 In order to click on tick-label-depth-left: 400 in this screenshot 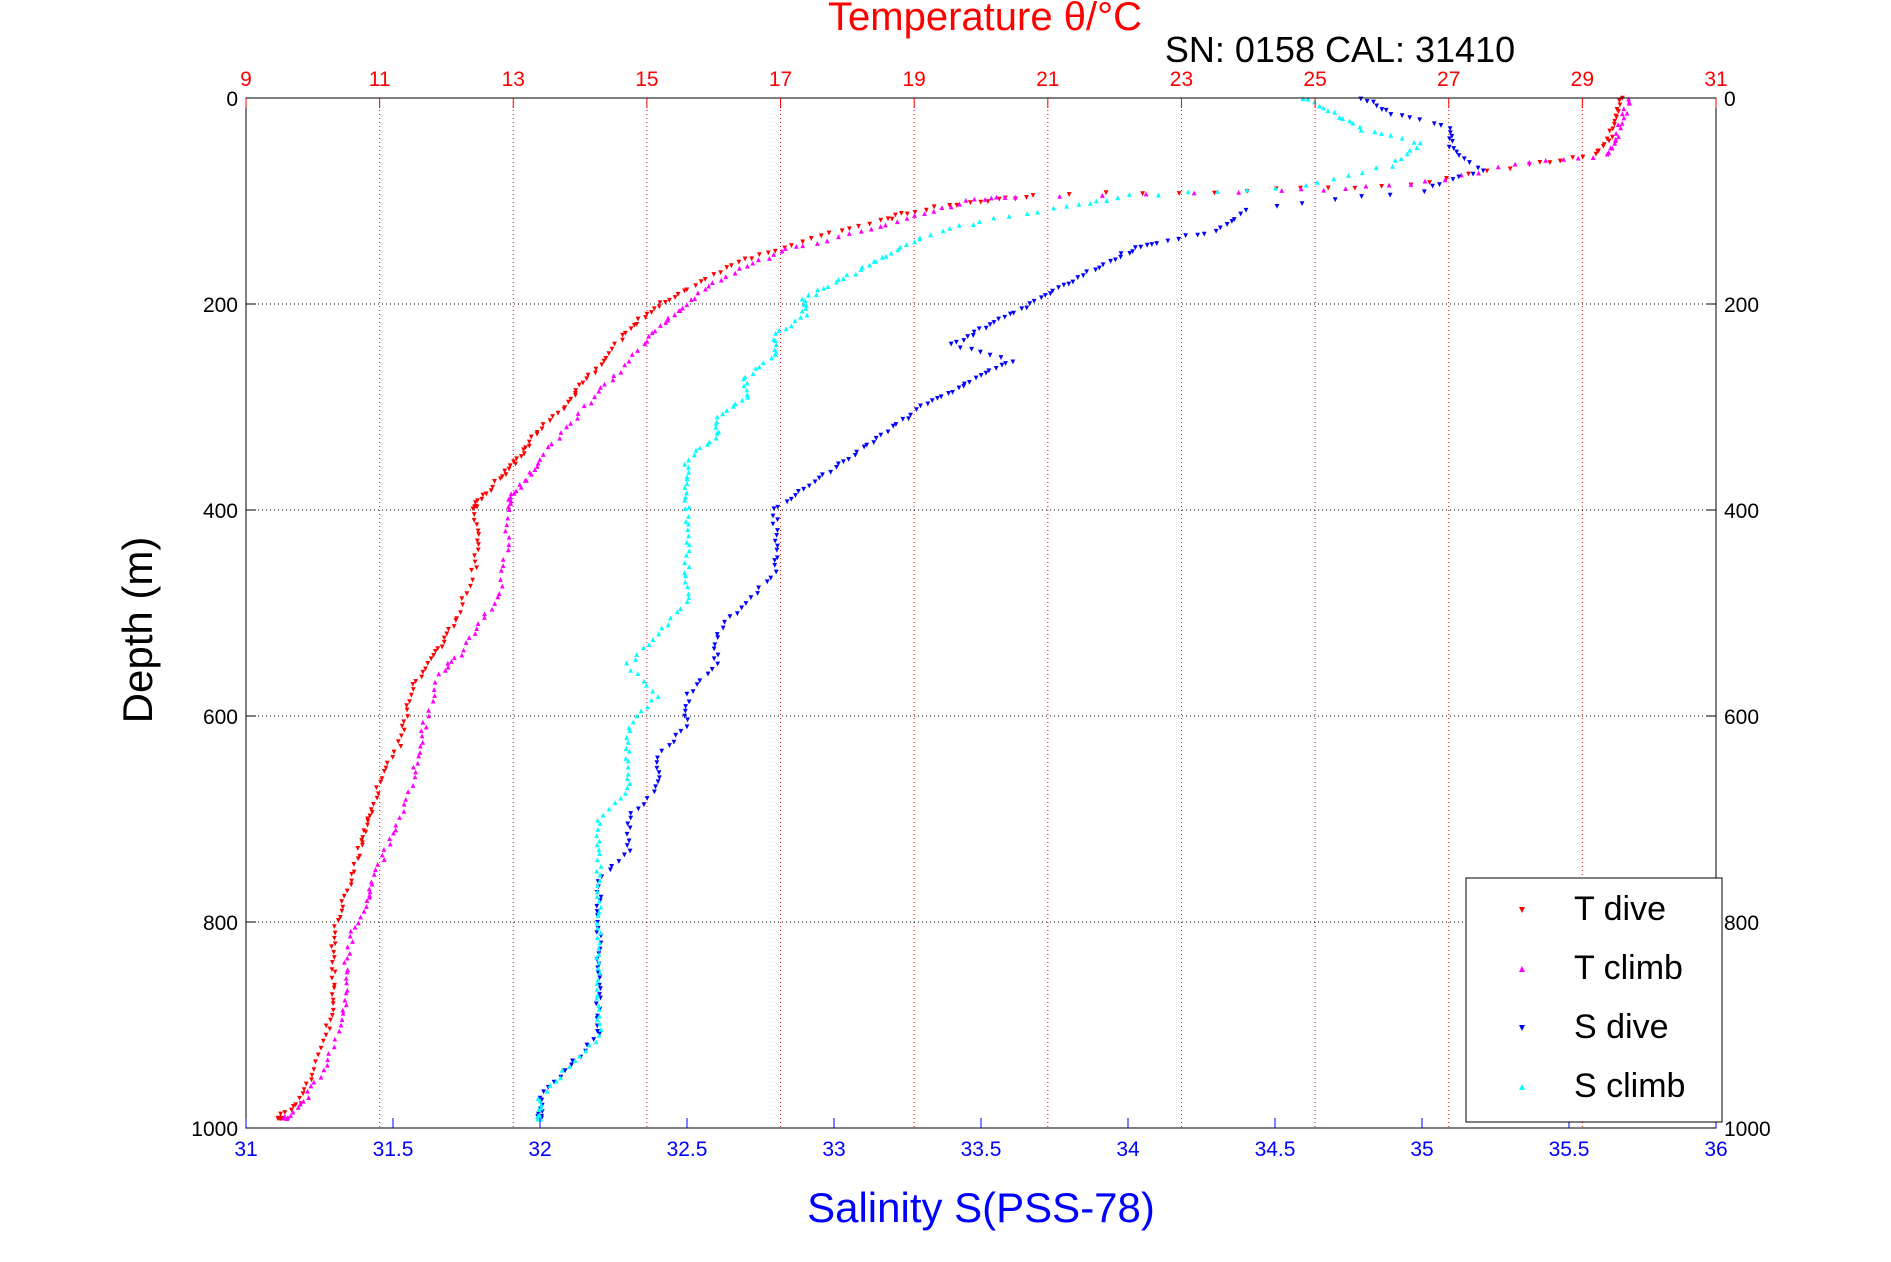, I will do `click(220, 511)`.